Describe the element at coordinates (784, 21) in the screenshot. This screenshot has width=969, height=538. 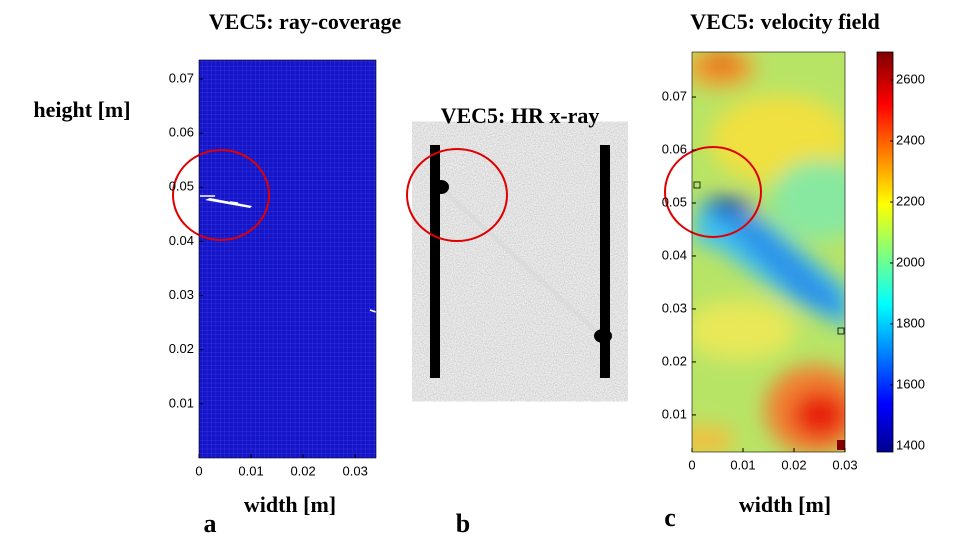
I see `chart-title: VEC5: velocity field` at that location.